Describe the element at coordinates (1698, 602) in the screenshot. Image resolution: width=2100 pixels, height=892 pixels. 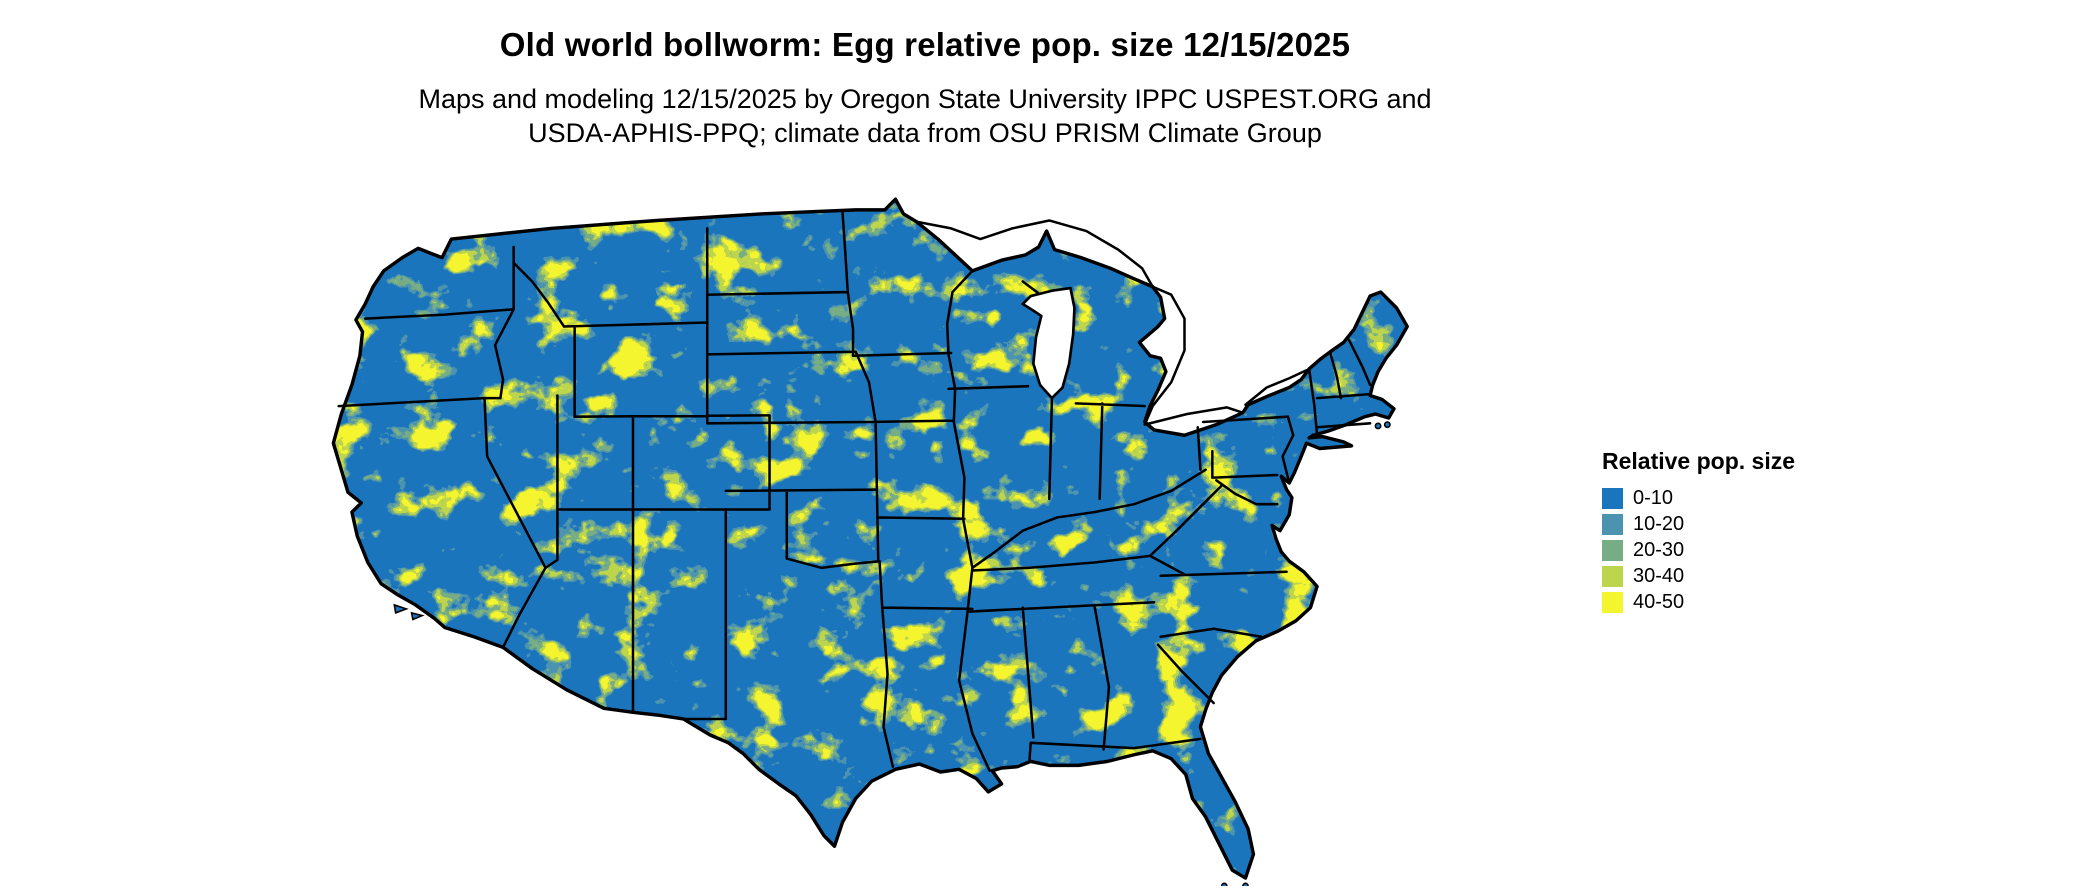
I see `legend-item: 40-50` at that location.